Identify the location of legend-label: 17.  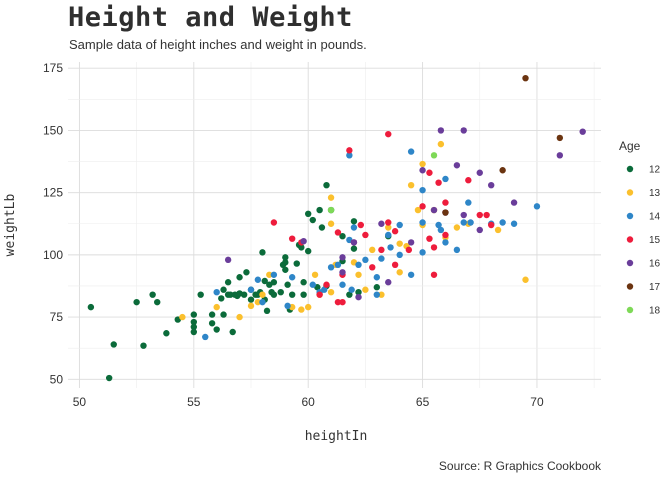
(655, 287).